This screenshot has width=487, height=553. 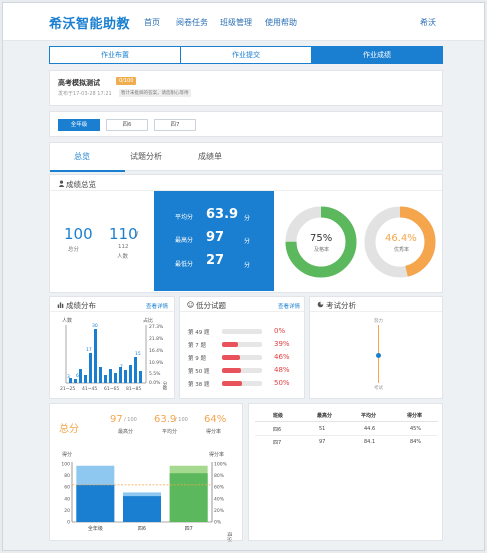 What do you see at coordinates (370, 429) in the screenshot?
I see `table-cell: 44.6` at bounding box center [370, 429].